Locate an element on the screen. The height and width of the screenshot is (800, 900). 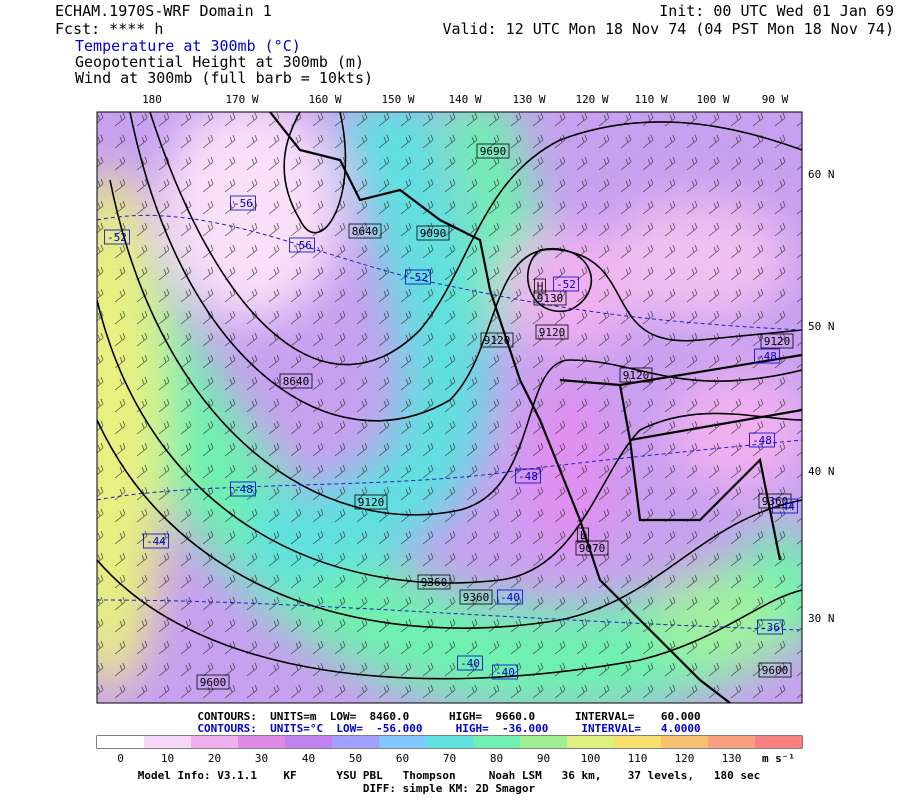
colorbar-label: 120 is located at coordinates (685, 758).